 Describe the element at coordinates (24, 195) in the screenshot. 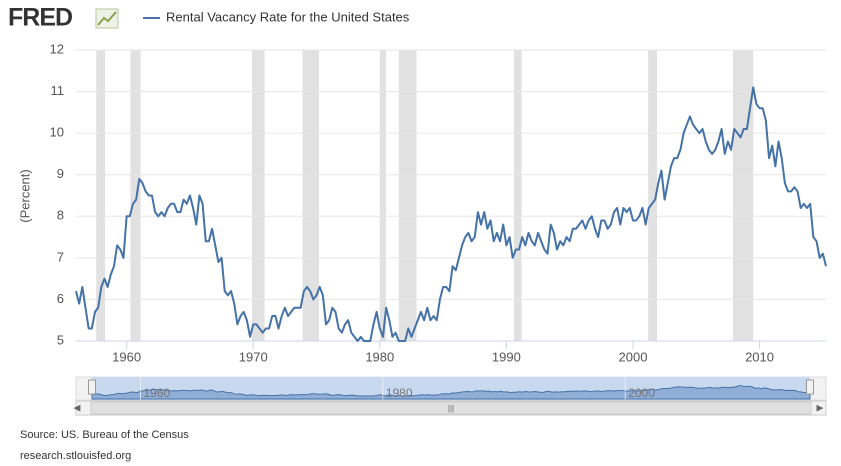

I see `y-axis-label: (Percent)` at that location.